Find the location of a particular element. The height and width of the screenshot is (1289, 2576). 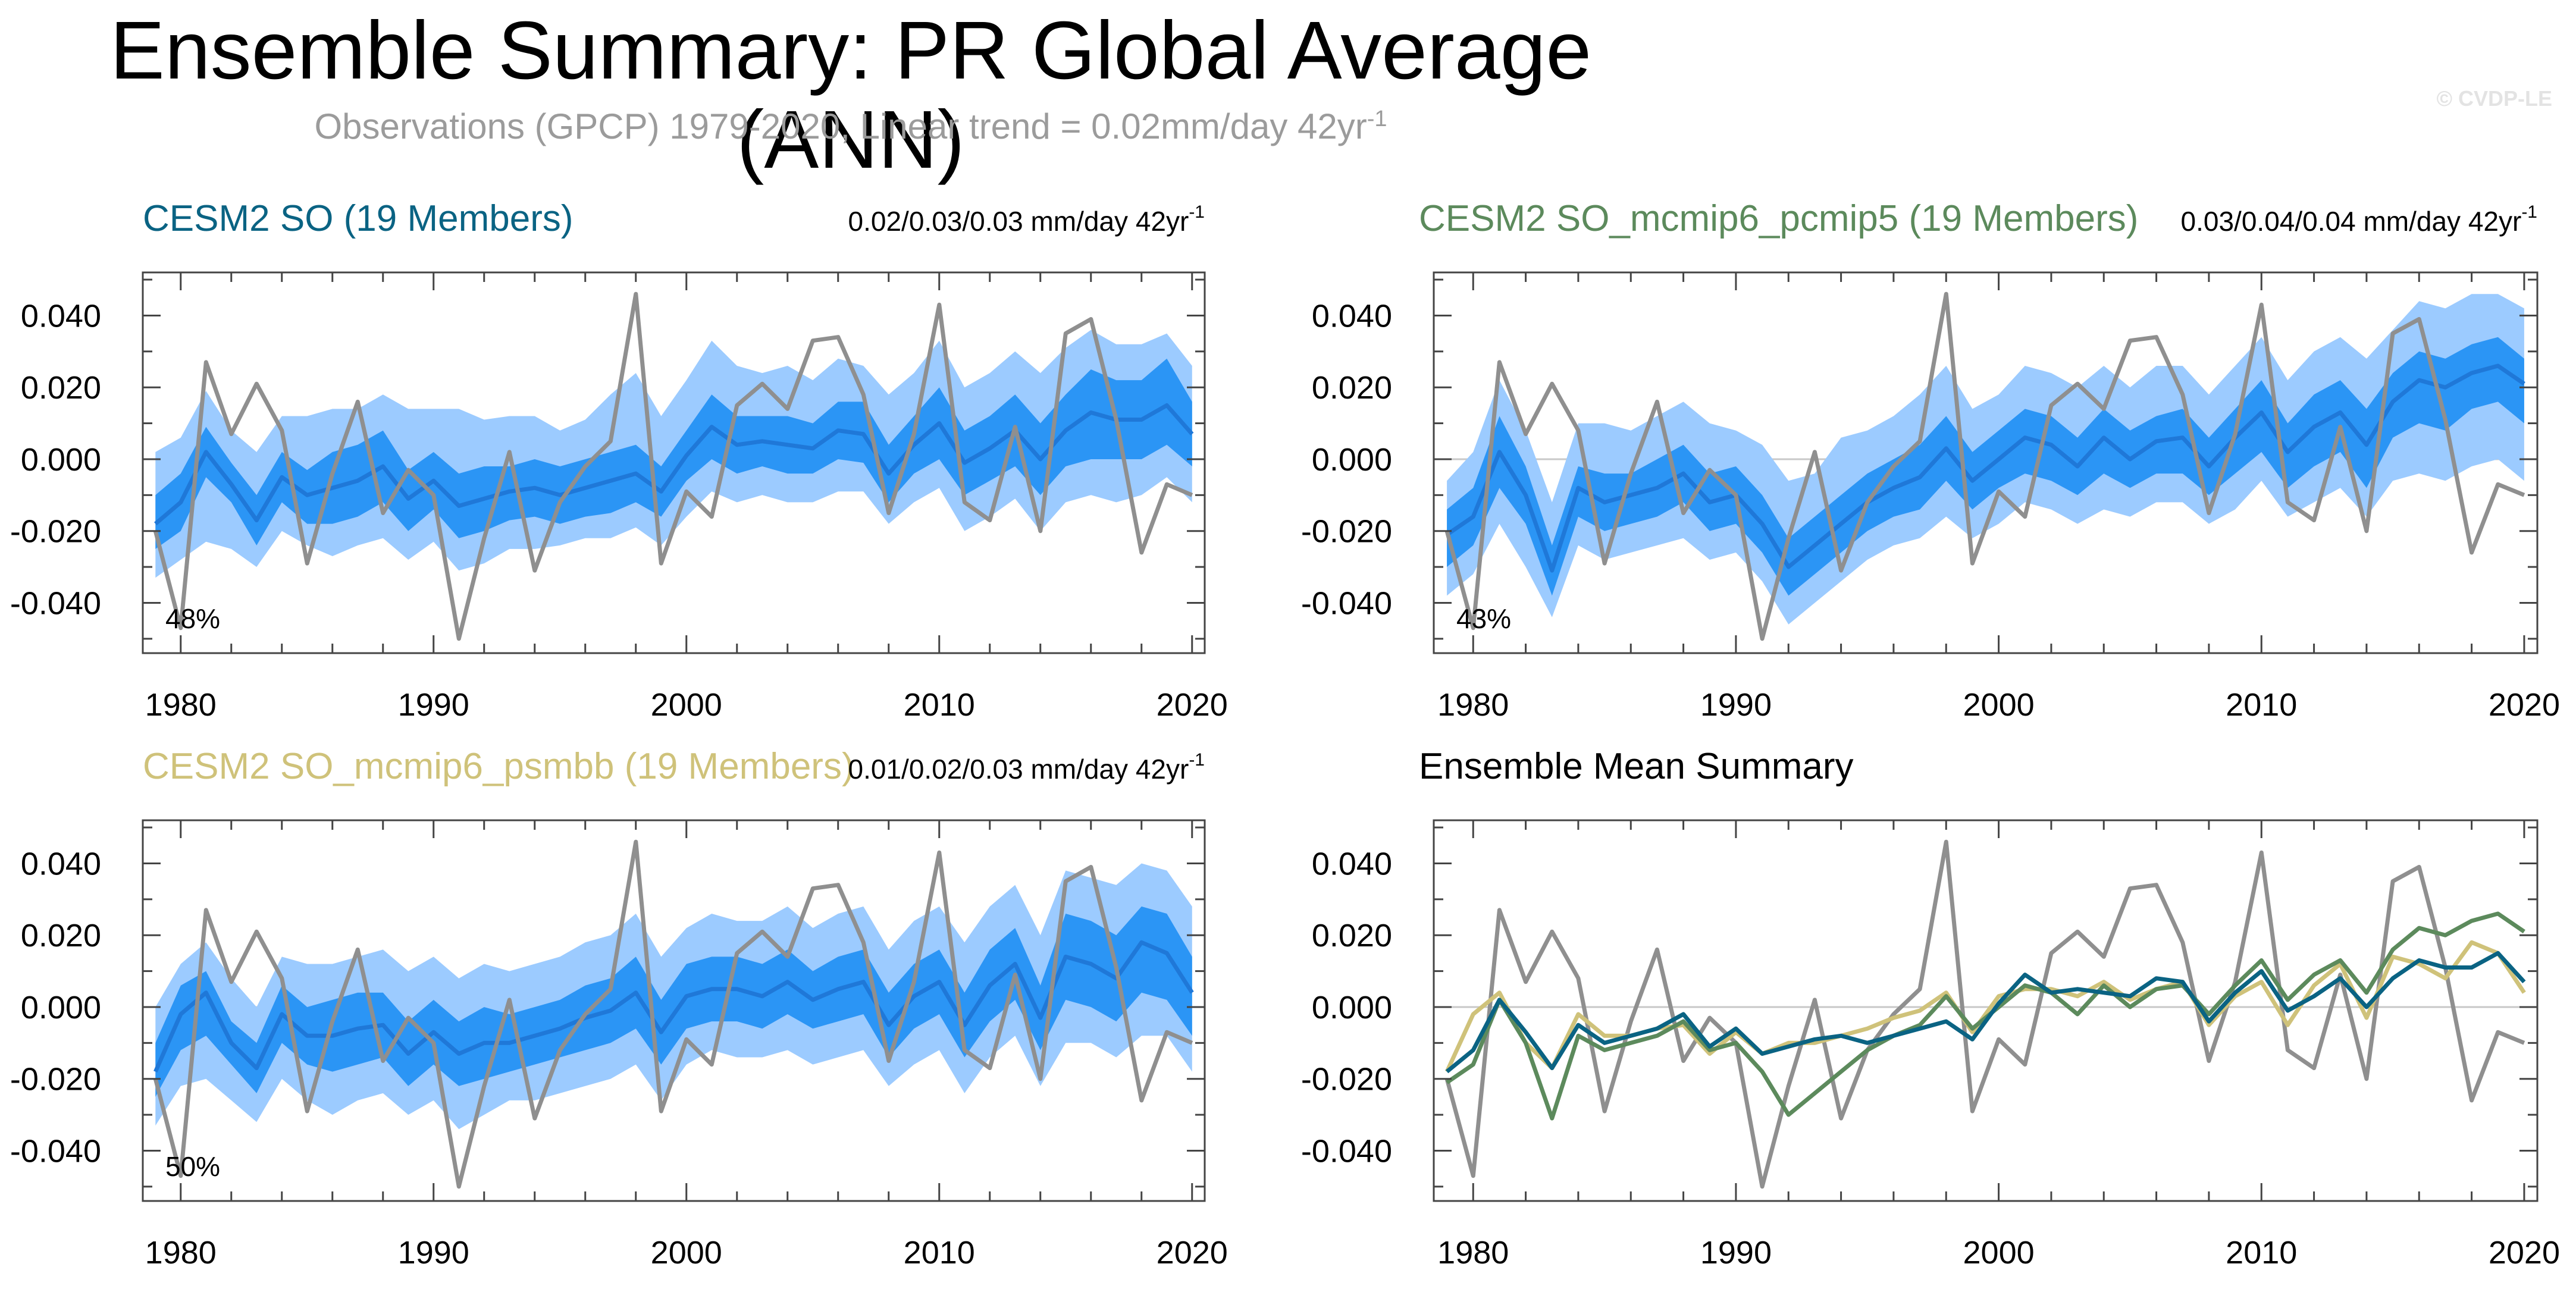

trend-label: 0.02/0.03/0.03 mm/day 42yr-1 is located at coordinates (1027, 219).